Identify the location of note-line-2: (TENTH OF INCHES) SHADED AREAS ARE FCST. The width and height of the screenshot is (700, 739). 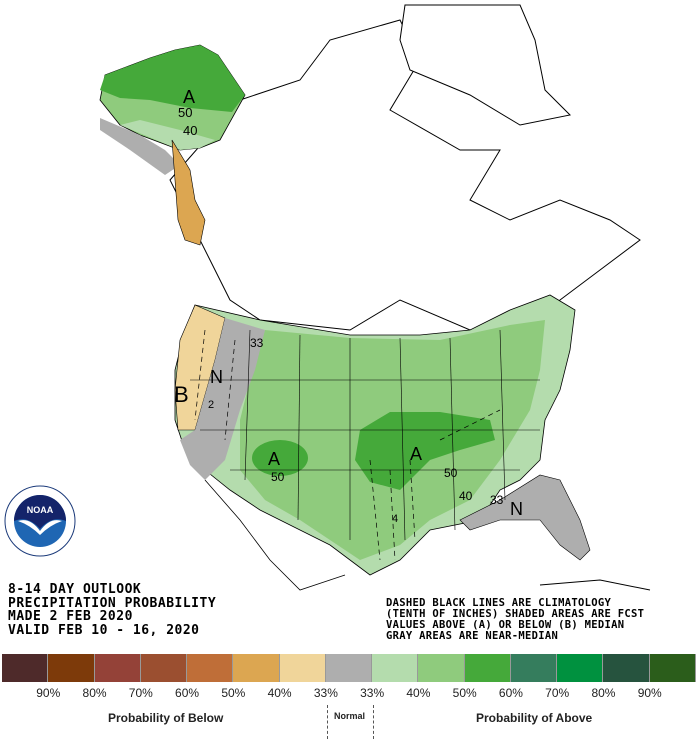
(515, 614).